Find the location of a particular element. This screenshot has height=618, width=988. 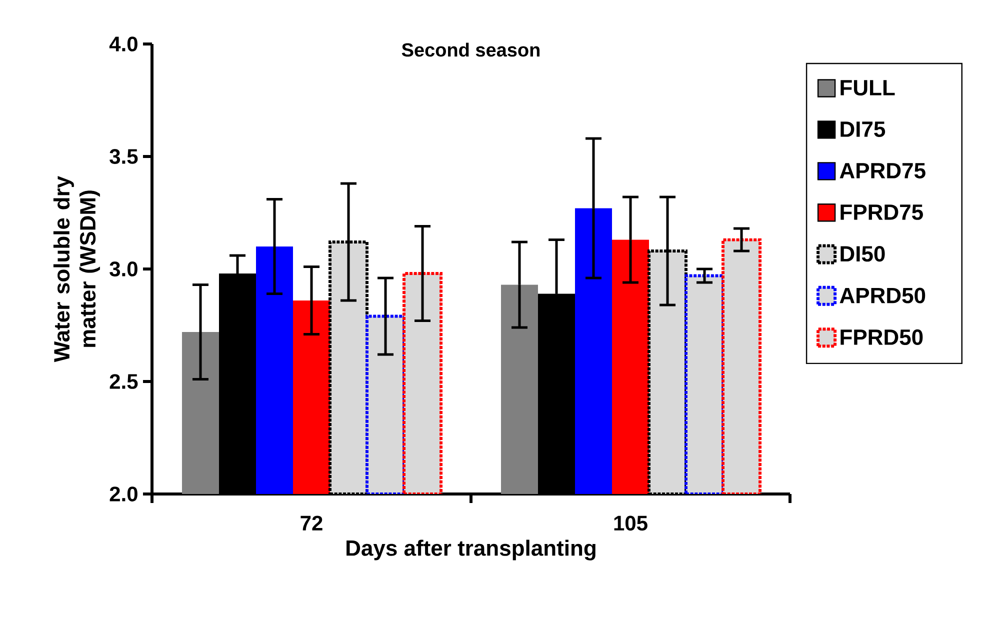

x-tick-label: 72 is located at coordinates (311, 523).